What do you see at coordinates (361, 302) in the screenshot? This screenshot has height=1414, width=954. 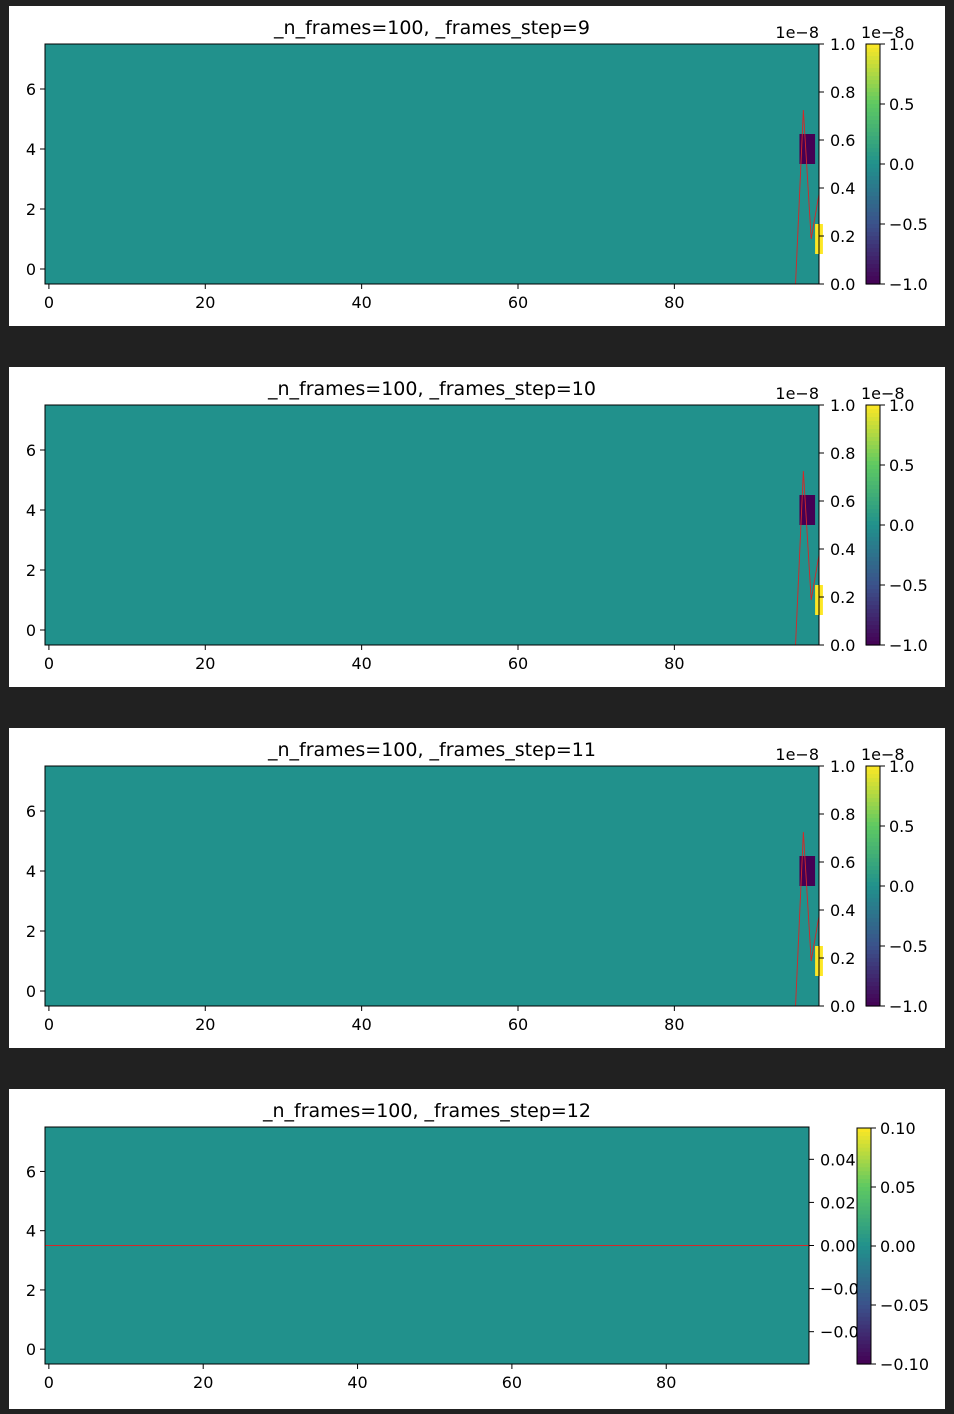 I see `x-tick-label: 40` at bounding box center [361, 302].